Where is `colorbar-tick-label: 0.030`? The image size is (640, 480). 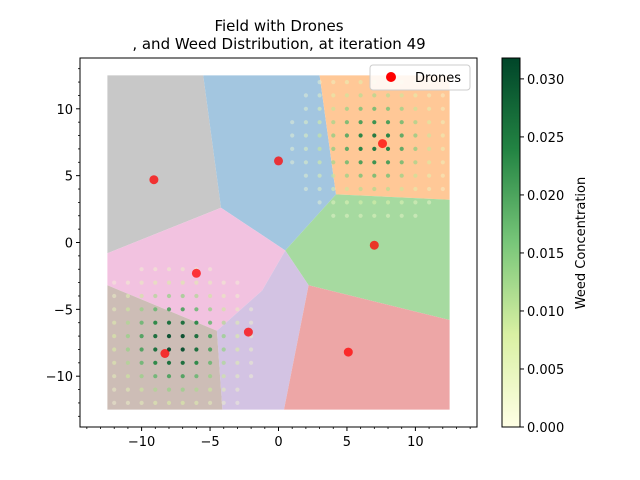
colorbar-tick-label: 0.030 is located at coordinates (545, 80).